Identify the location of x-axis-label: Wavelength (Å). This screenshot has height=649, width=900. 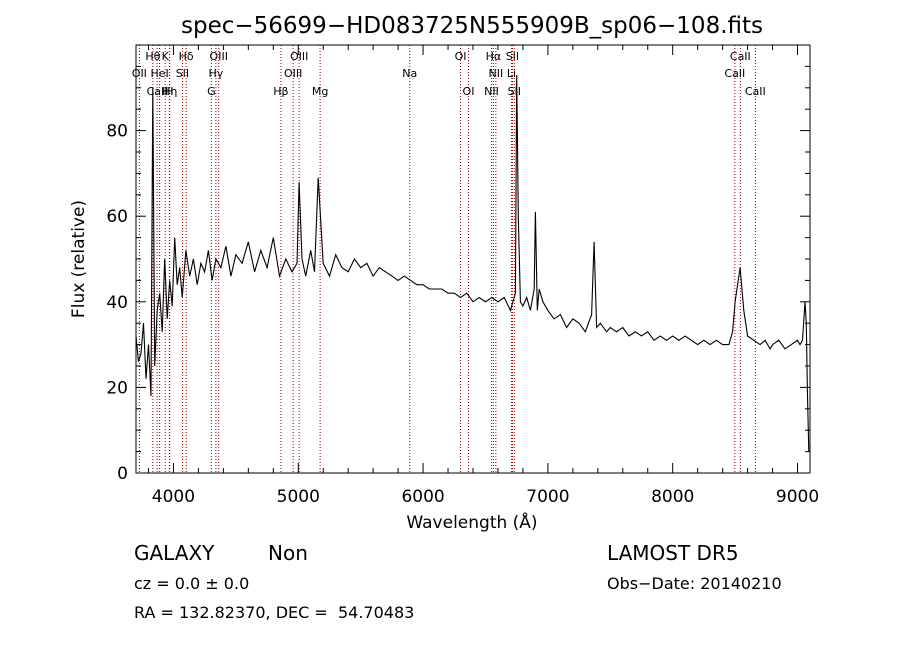
(471, 522).